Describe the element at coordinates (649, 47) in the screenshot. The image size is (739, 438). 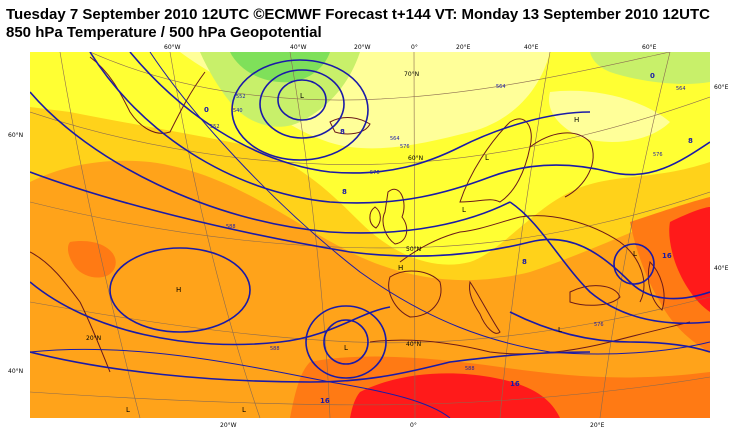
I see `top-lon-label: 60°E` at that location.